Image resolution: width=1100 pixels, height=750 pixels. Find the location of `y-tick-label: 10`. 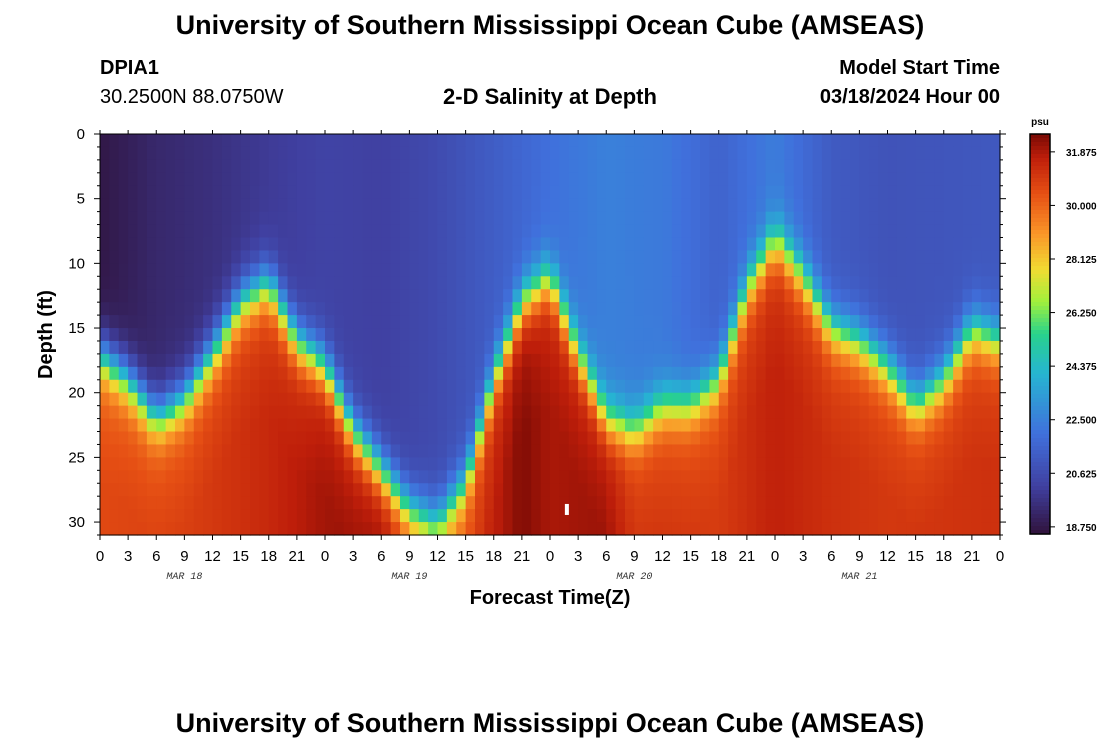

y-tick-label: 10 is located at coordinates (76, 263).